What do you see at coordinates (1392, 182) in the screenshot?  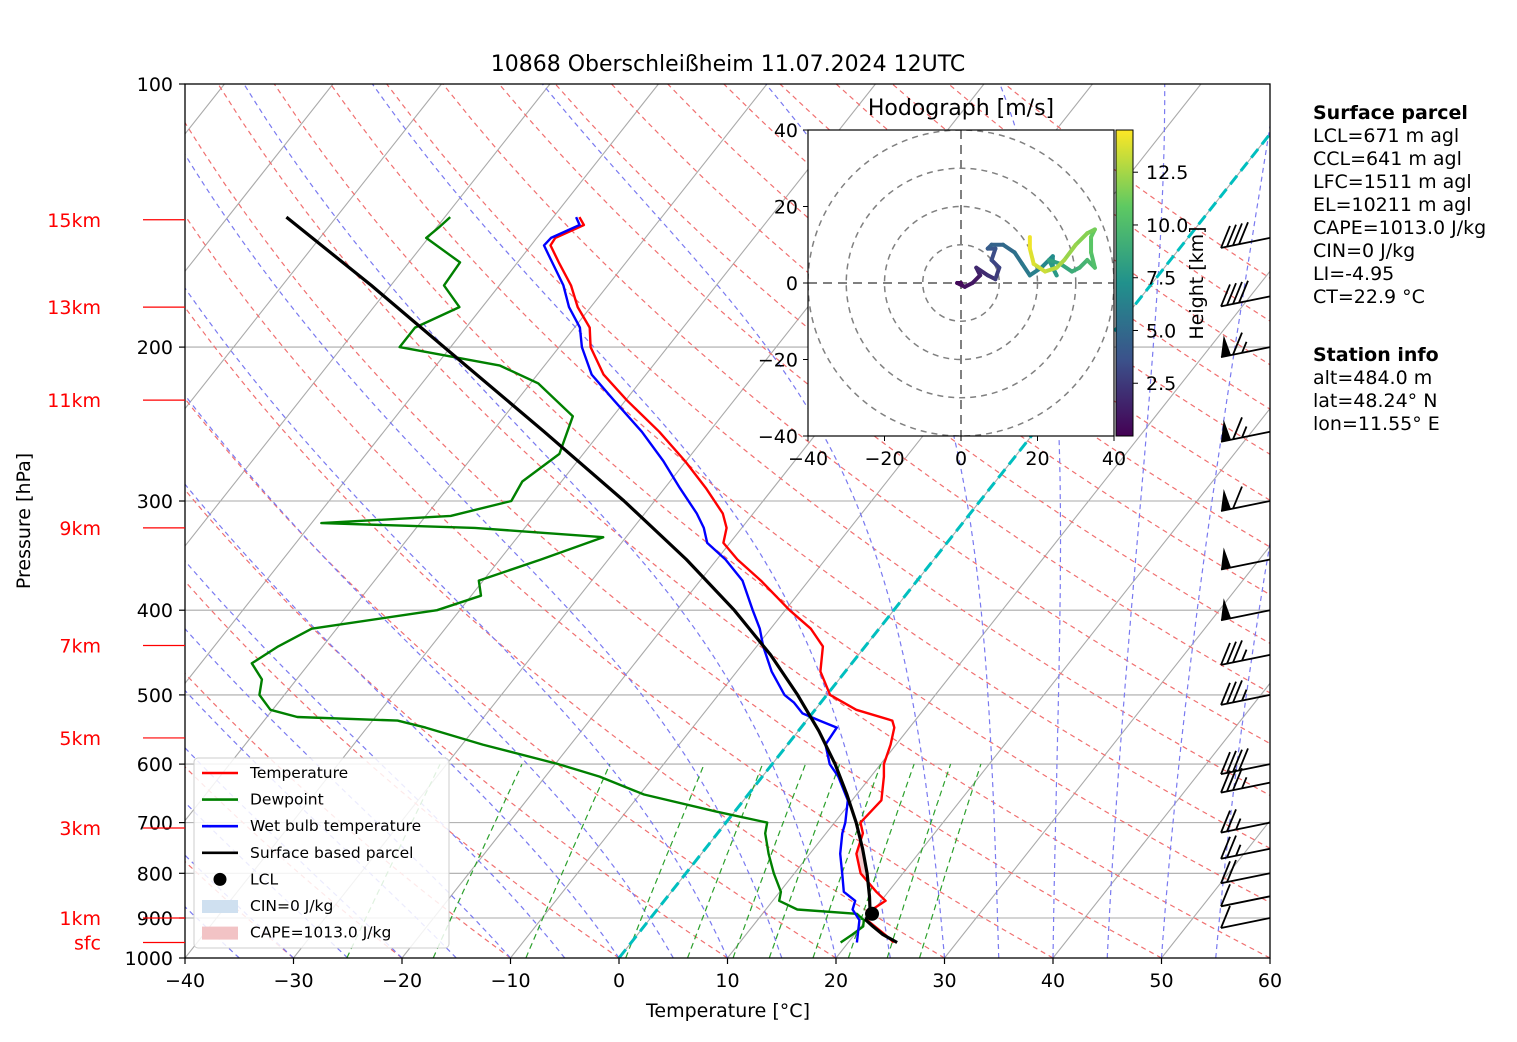 I see `parcel-line: LFC=1511 m agl` at bounding box center [1392, 182].